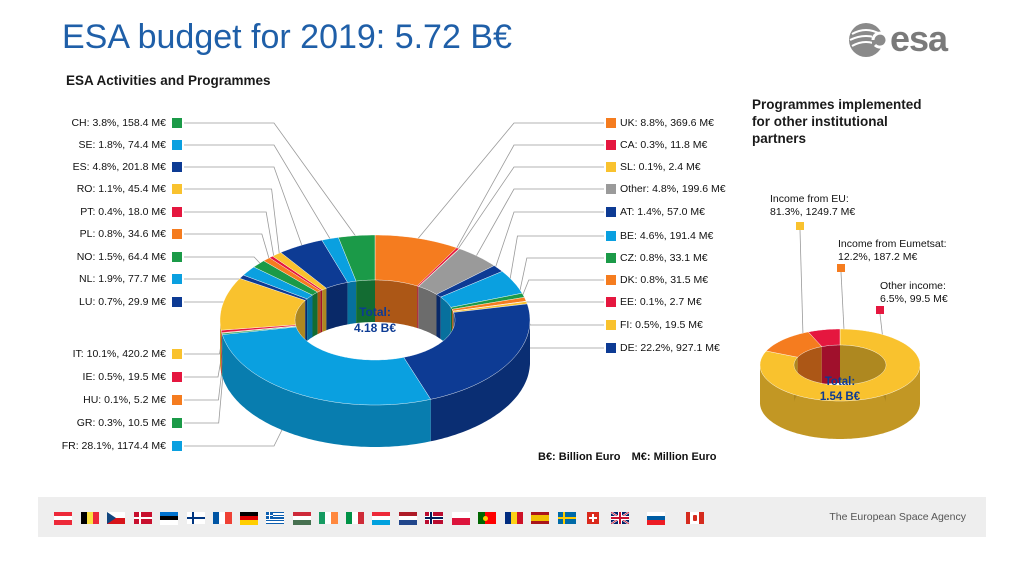 The height and width of the screenshot is (571, 1024). Describe the element at coordinates (122, 302) in the screenshot. I see `label-lu: LU: 0.7%, 29.9 M€` at that location.